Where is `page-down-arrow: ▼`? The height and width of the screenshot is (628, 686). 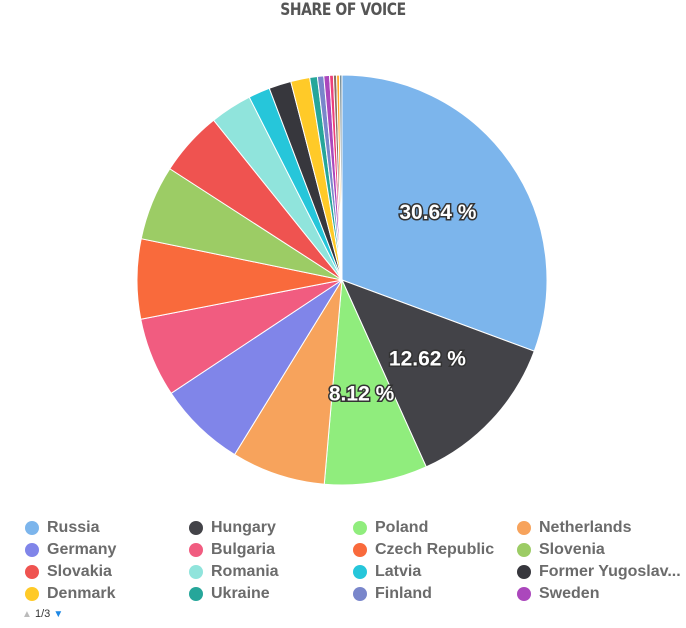 page-down-arrow: ▼ is located at coordinates (58, 614).